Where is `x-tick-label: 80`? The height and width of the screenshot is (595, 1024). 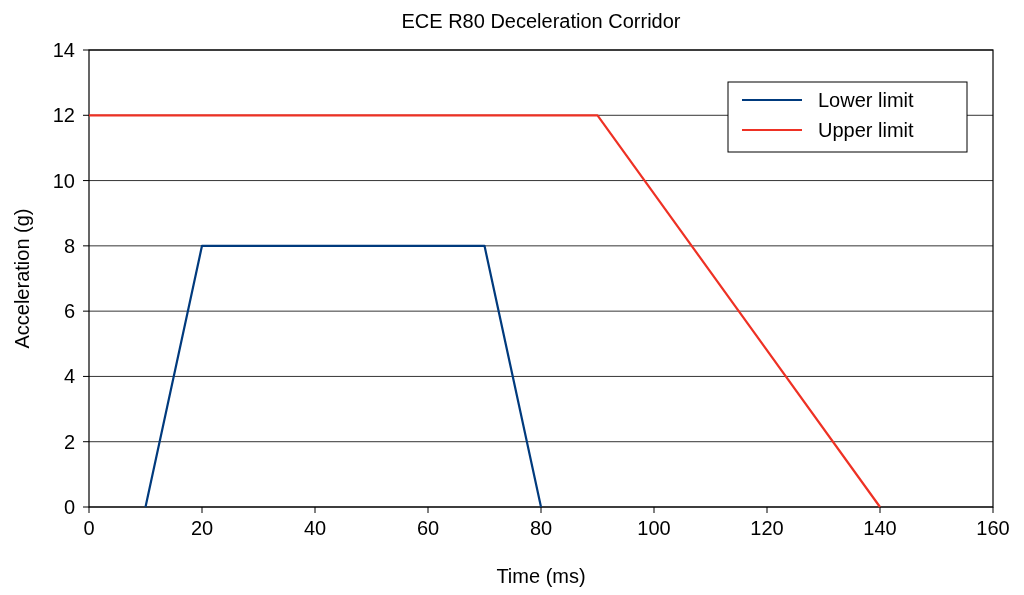 x-tick-label: 80 is located at coordinates (541, 528).